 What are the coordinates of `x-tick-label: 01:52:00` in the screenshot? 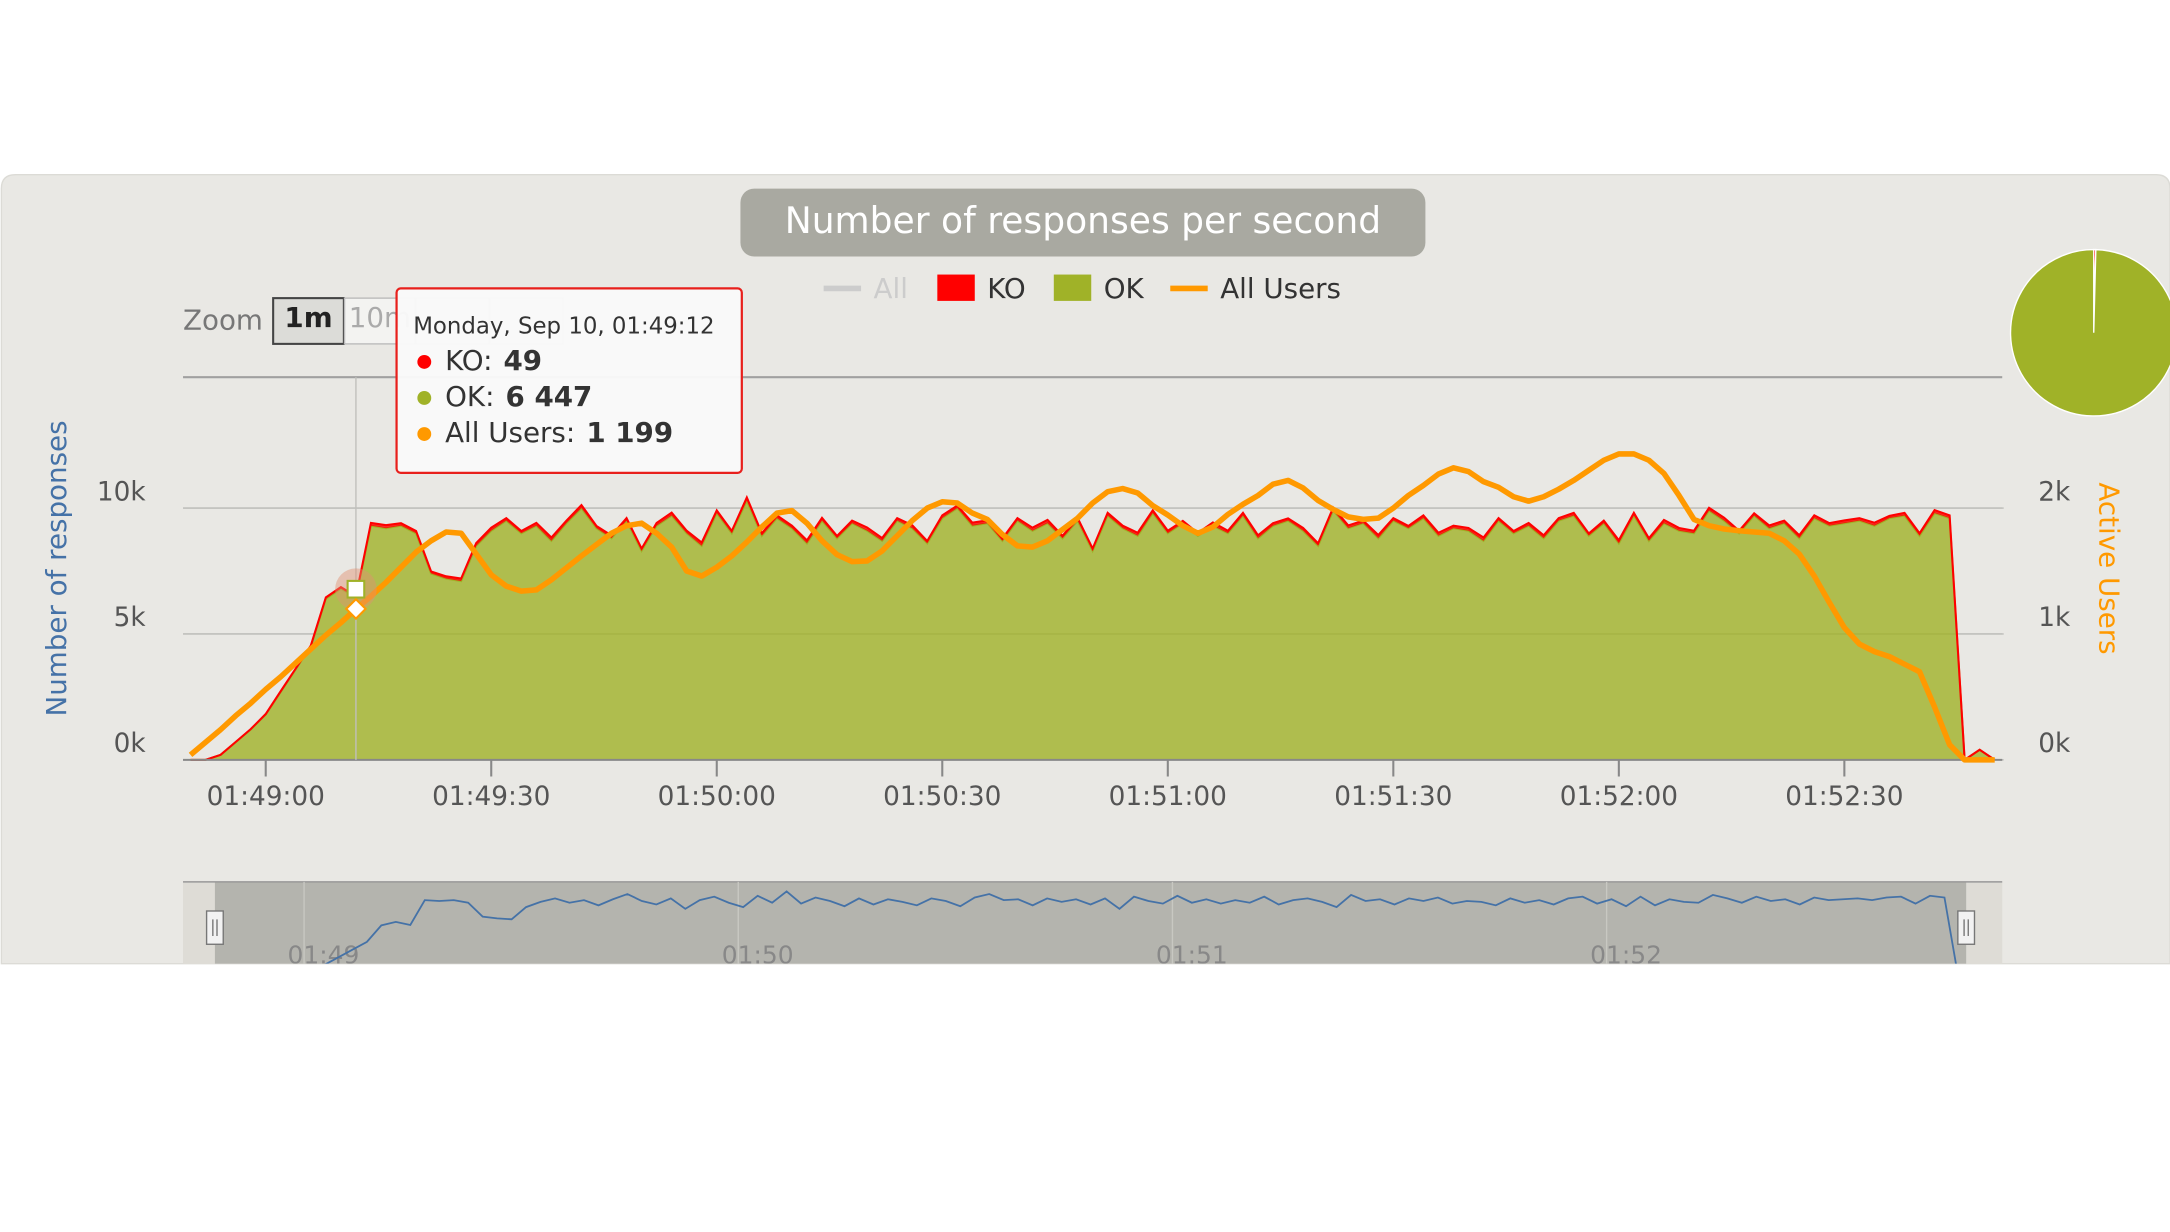 It's located at (1619, 797).